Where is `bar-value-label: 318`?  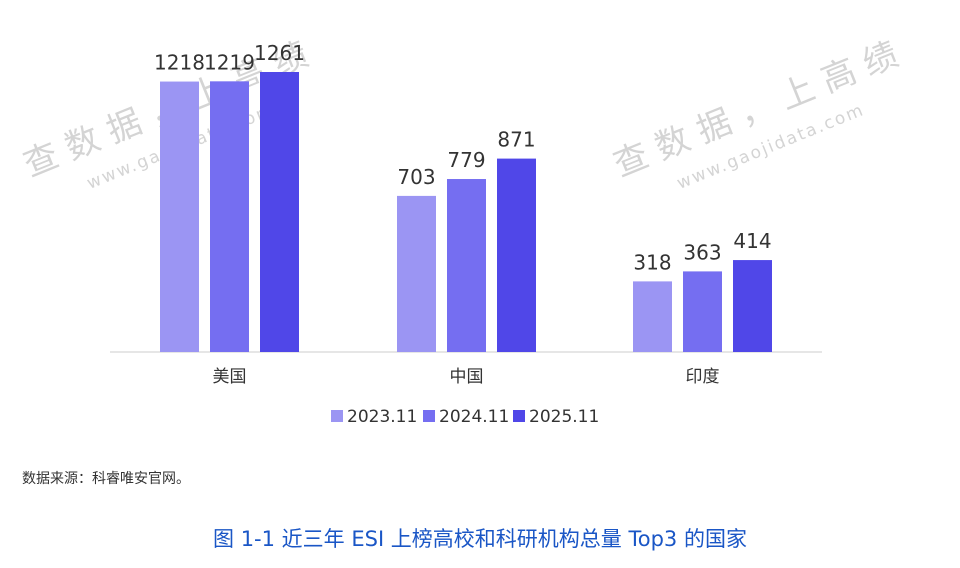 bar-value-label: 318 is located at coordinates (652, 262).